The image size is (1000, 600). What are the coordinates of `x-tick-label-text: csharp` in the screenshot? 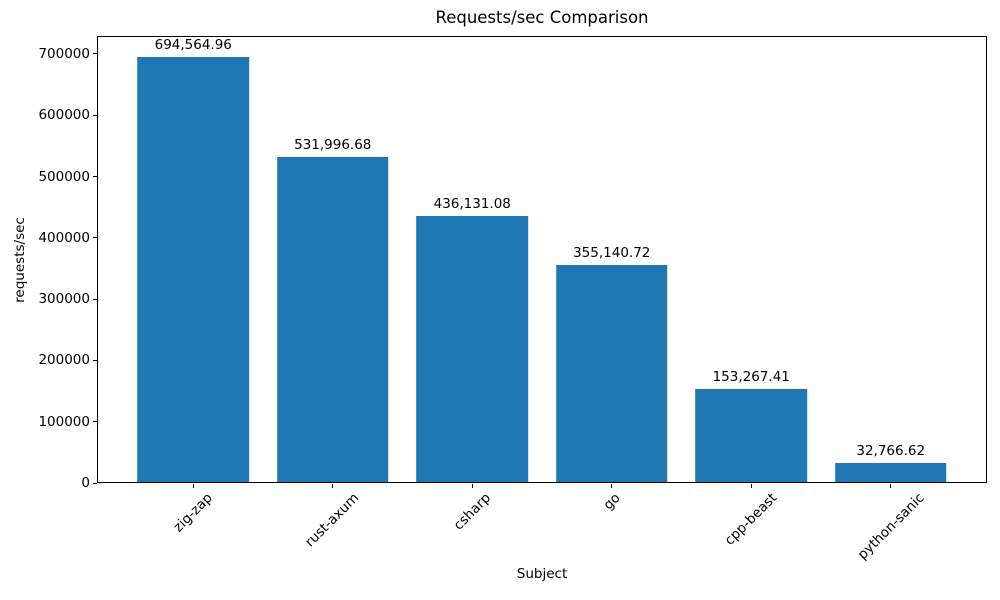 It's located at (472, 512).